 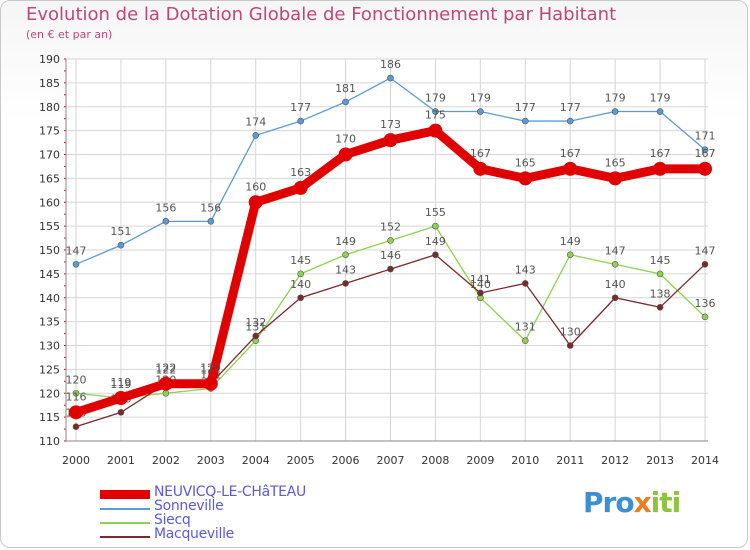 What do you see at coordinates (194, 534) in the screenshot?
I see `legend-label: Macqueville` at bounding box center [194, 534].